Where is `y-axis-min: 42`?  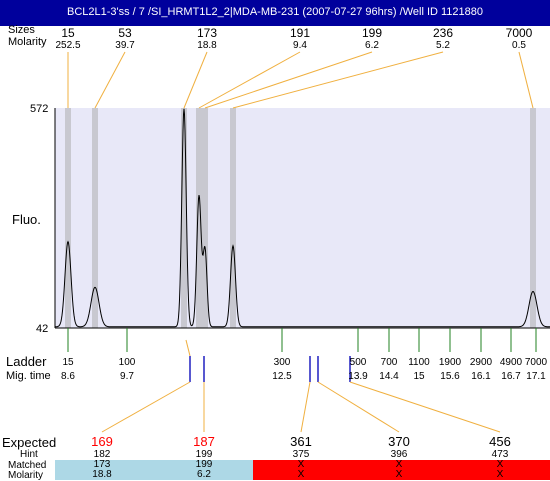 y-axis-min: 42 is located at coordinates (42, 329).